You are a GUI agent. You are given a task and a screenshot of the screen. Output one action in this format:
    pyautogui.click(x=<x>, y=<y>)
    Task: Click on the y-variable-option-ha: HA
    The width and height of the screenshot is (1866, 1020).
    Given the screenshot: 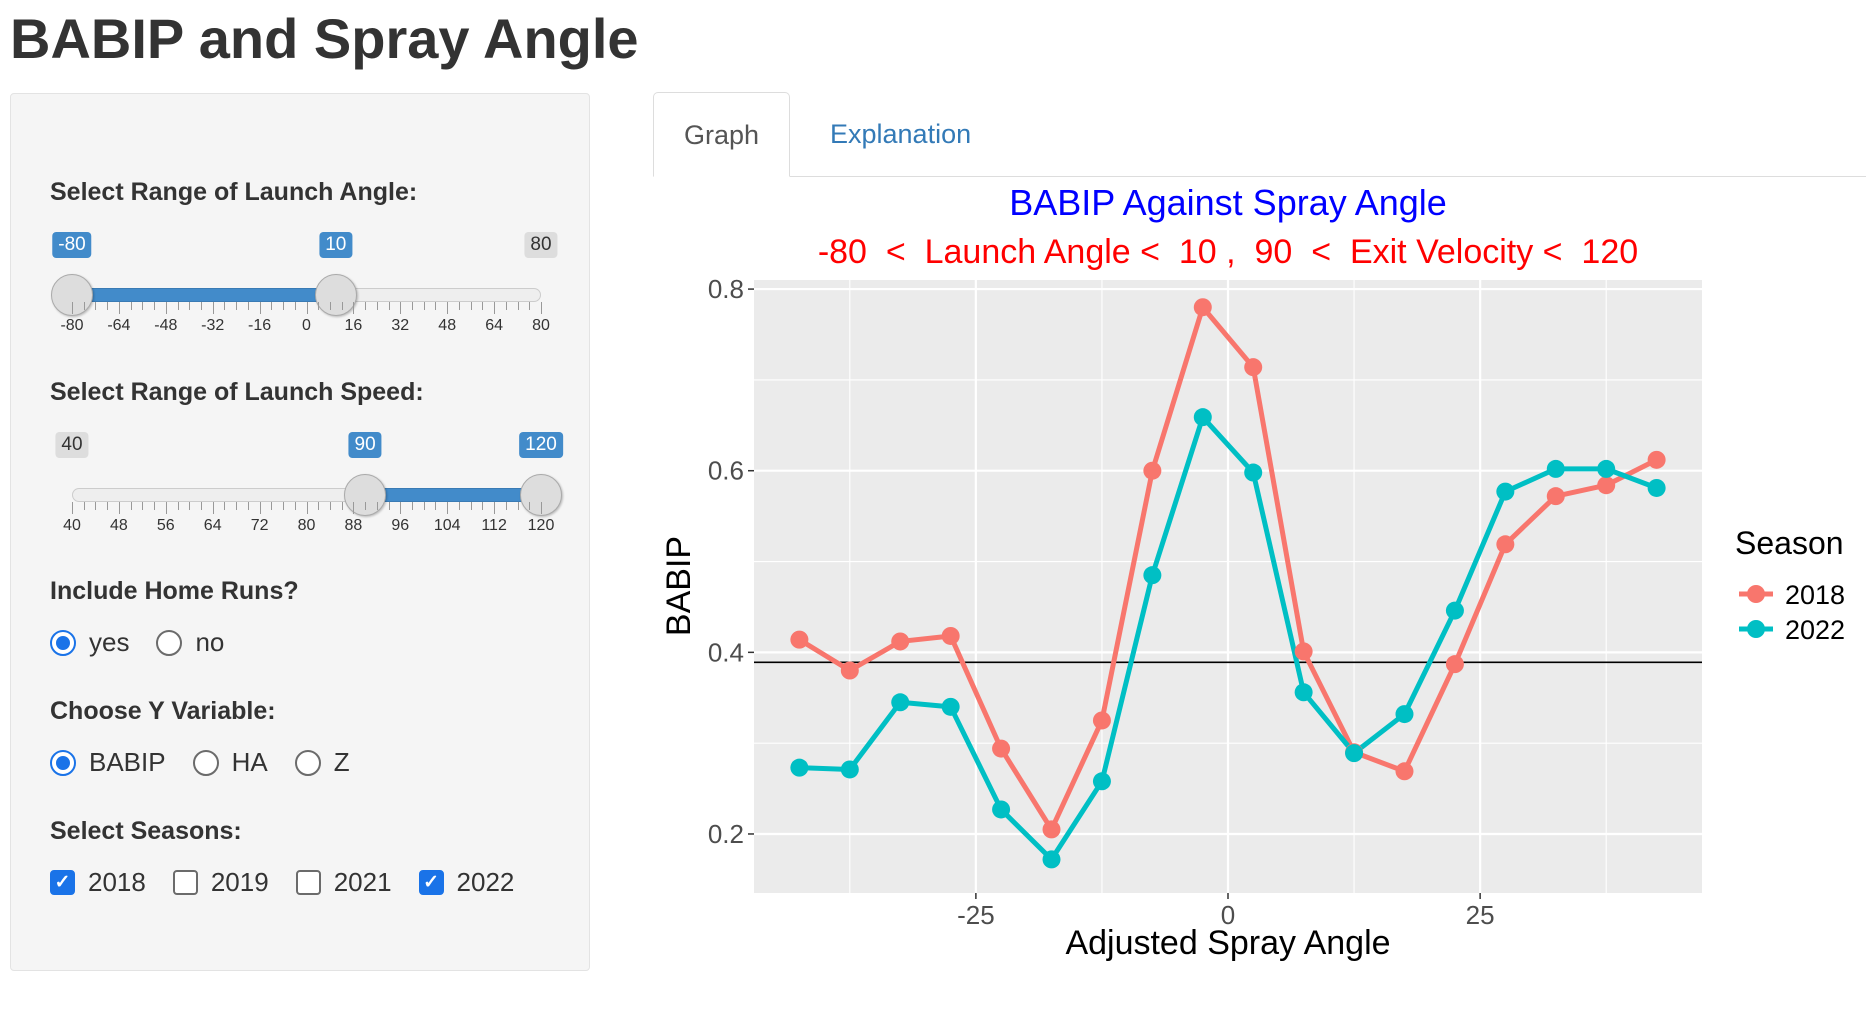 What is the action you would take?
    pyautogui.click(x=230, y=762)
    